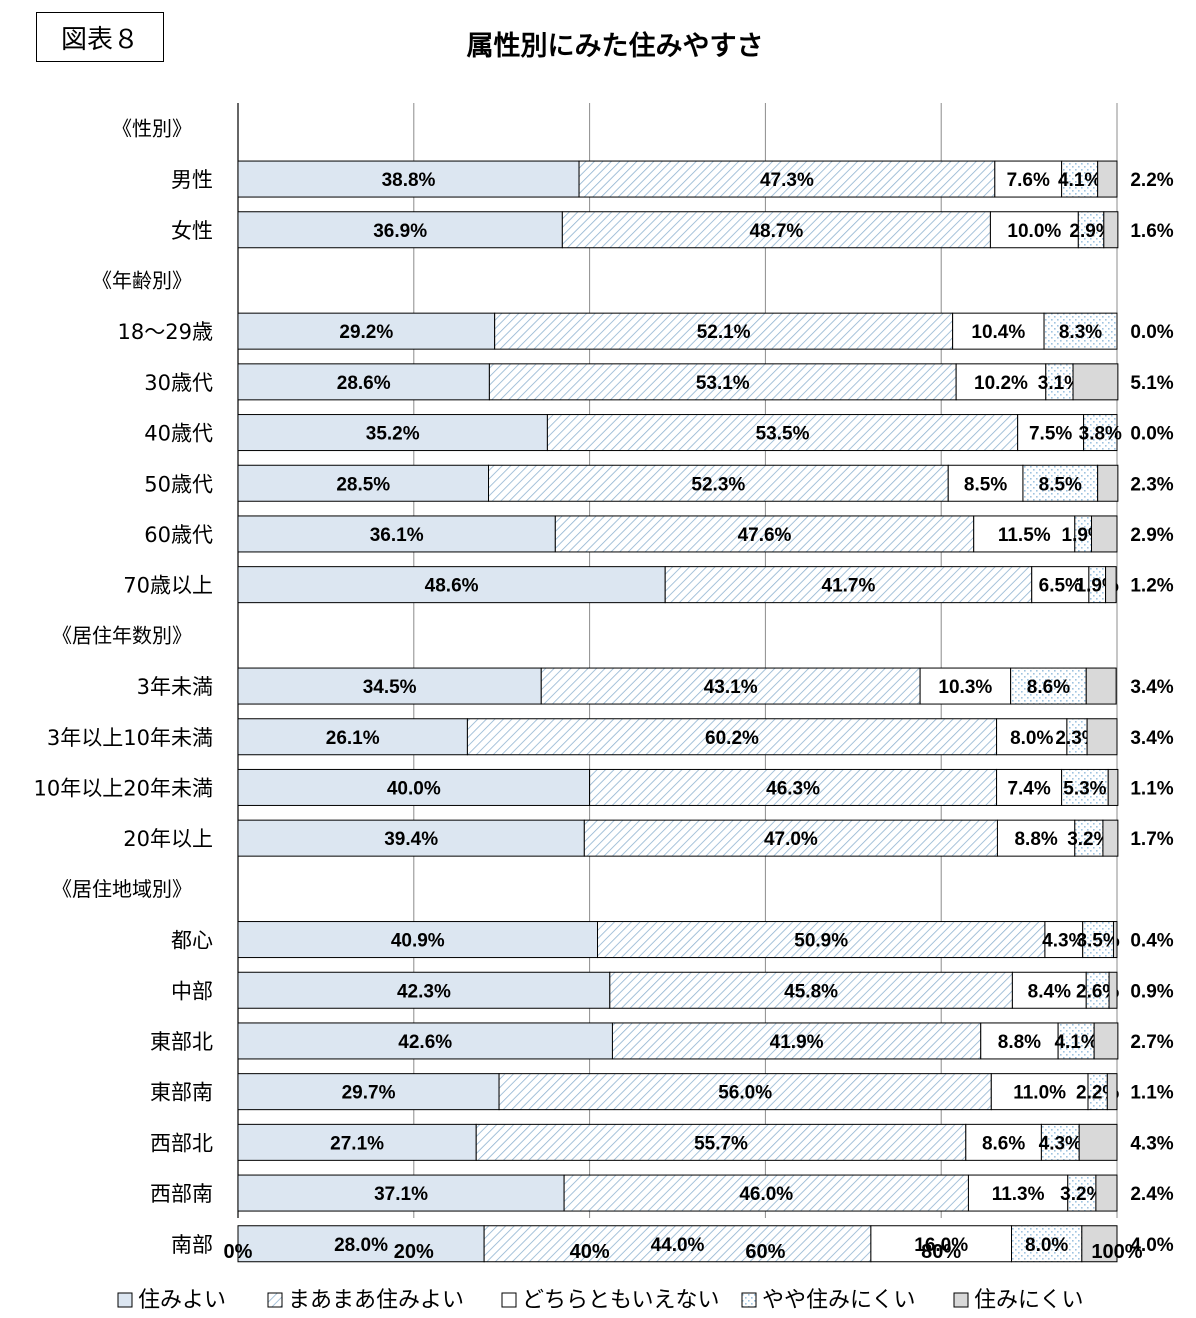 Image resolution: width=1196 pixels, height=1318 pixels. What do you see at coordinates (390, 687) in the screenshot?
I see `data-label: 34.5%` at bounding box center [390, 687].